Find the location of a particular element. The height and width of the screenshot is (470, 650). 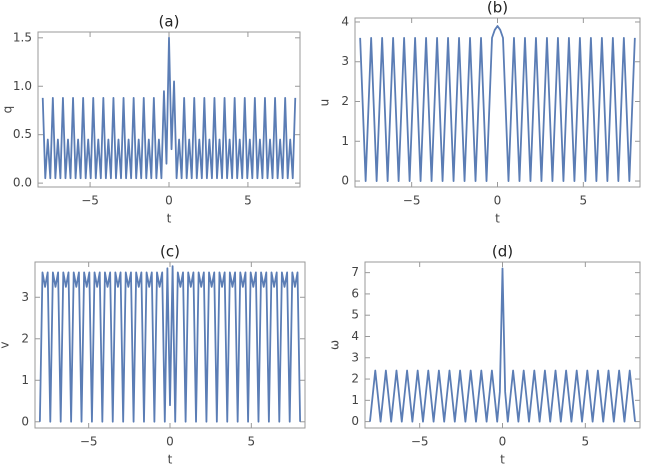

y-tick-label: 0.5 is located at coordinates (22, 134).